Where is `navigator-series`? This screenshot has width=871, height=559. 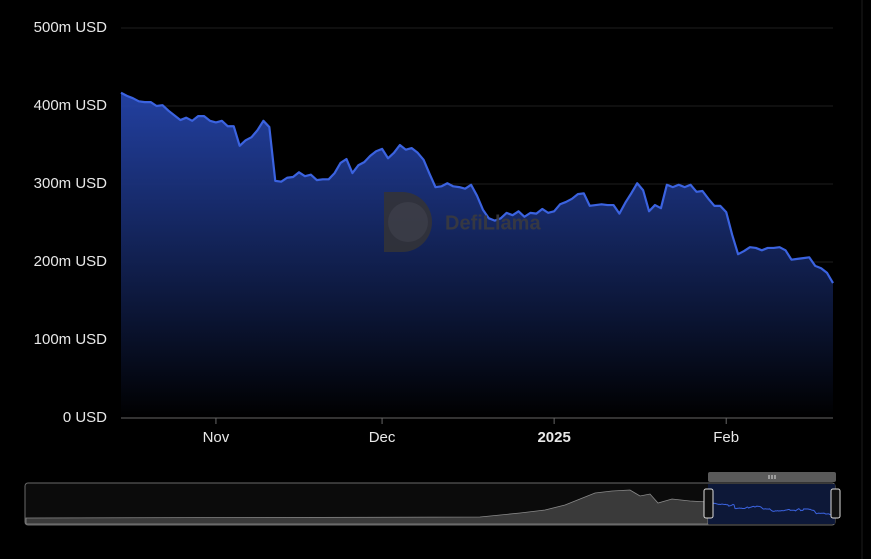 navigator-series is located at coordinates (770, 509).